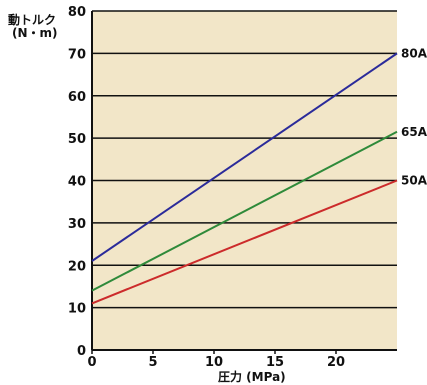  Describe the element at coordinates (77, 54) in the screenshot. I see `y-tick-label: 70` at that location.